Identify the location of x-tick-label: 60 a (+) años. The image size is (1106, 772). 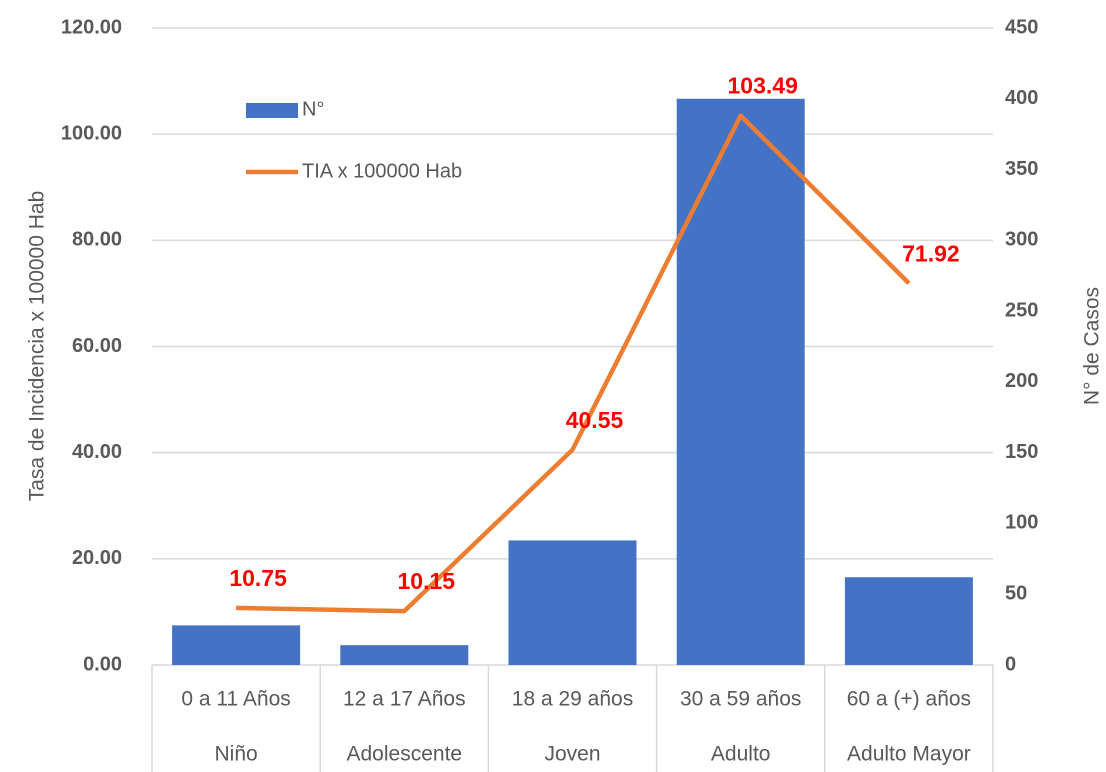
(909, 699).